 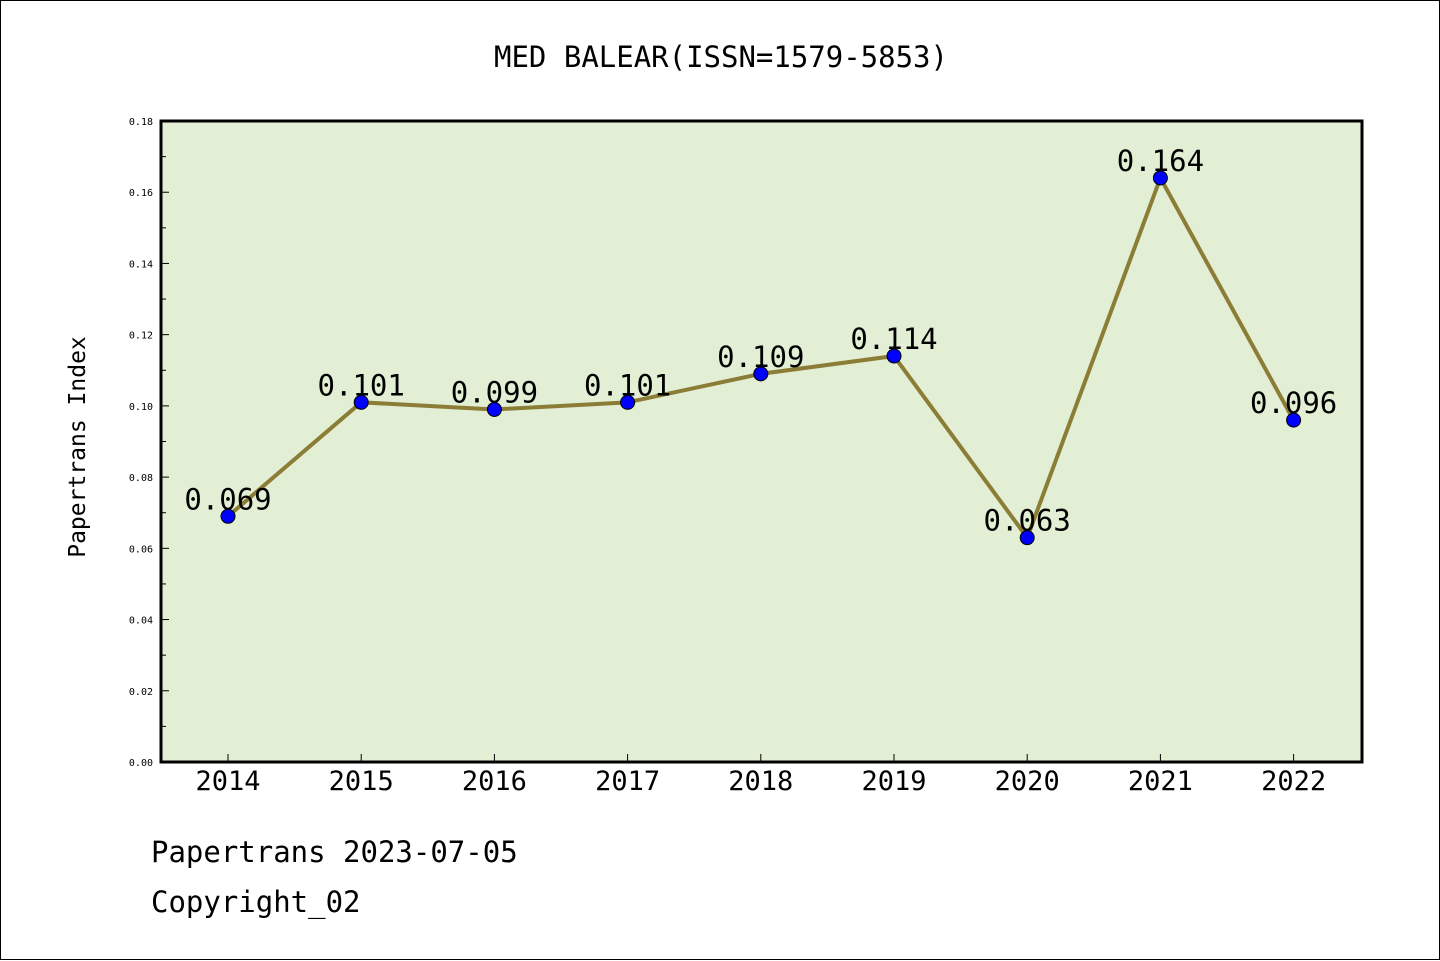 I want to click on y-tick-label: 0.10, so click(x=141, y=407).